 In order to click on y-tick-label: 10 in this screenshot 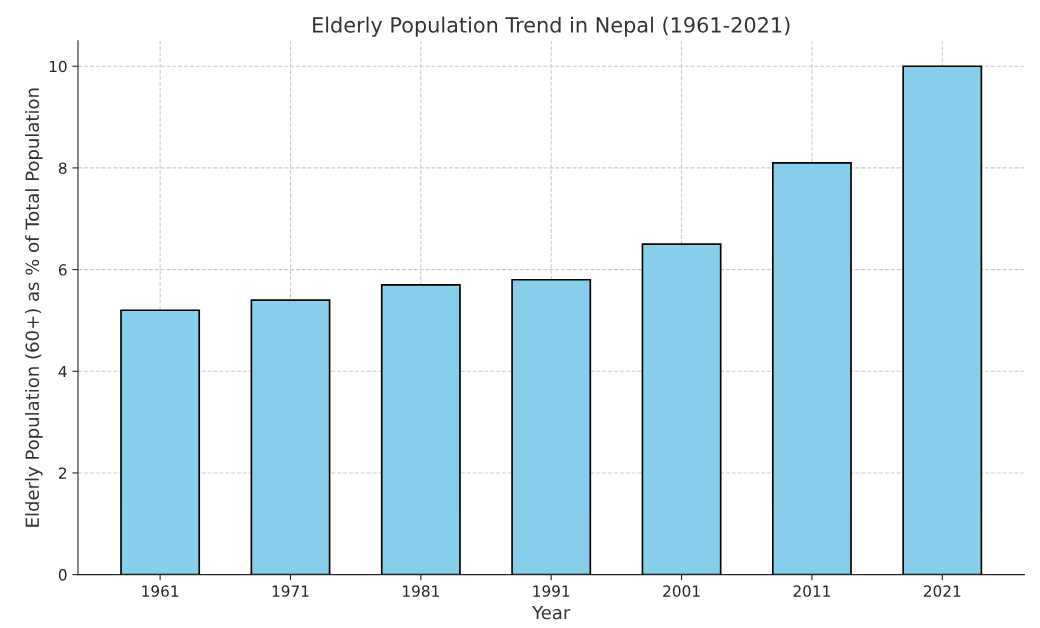, I will do `click(58, 66)`.